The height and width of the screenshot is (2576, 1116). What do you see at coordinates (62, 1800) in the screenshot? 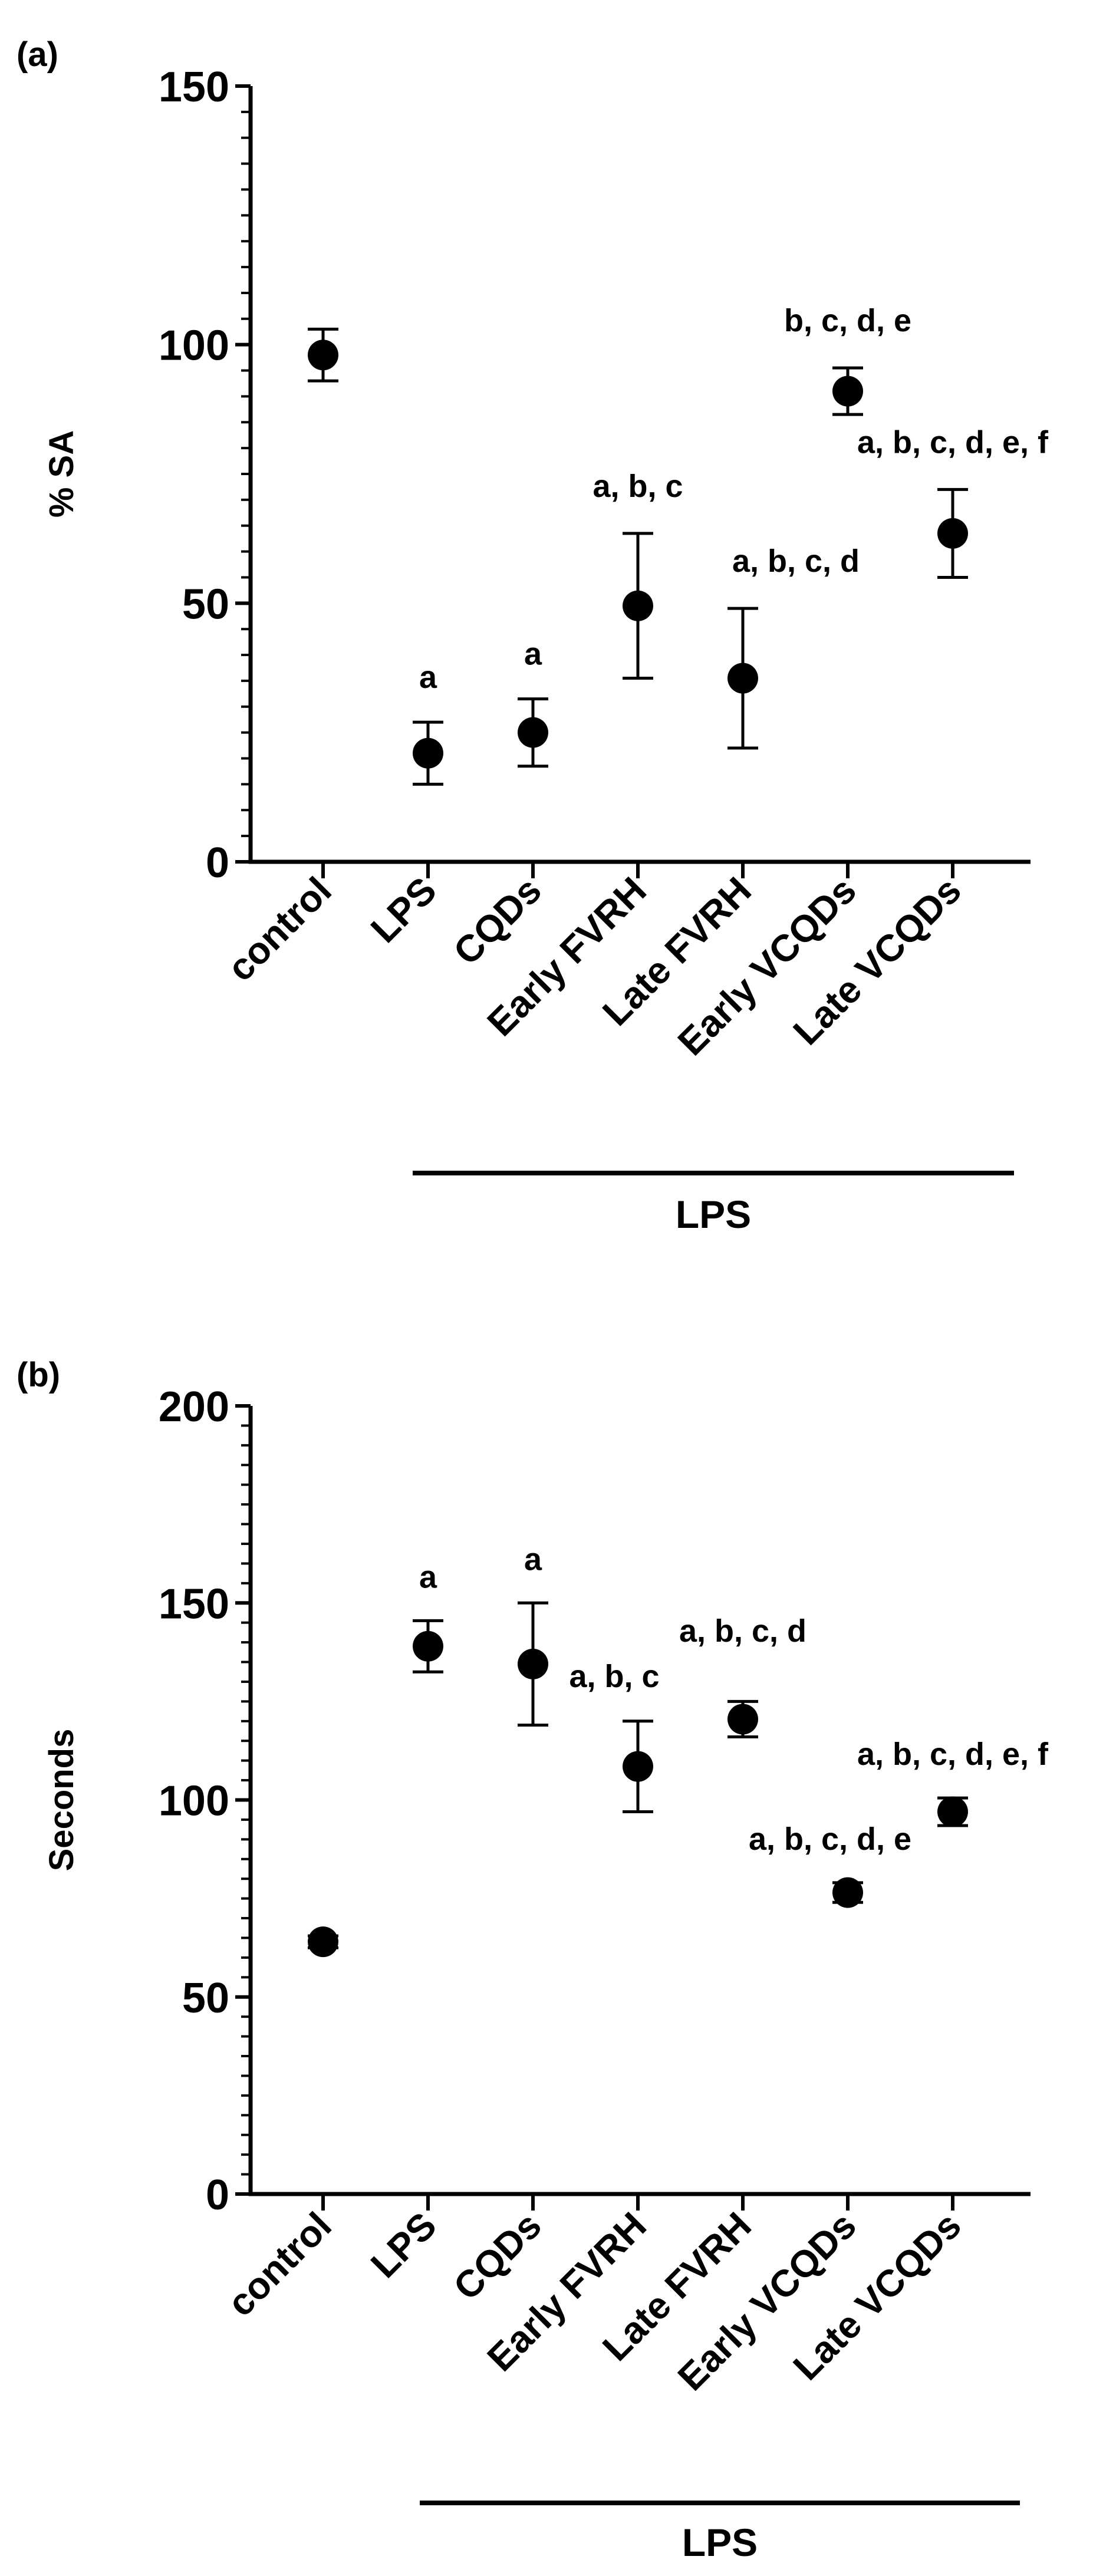
I see `y-axis-title: Seconds` at bounding box center [62, 1800].